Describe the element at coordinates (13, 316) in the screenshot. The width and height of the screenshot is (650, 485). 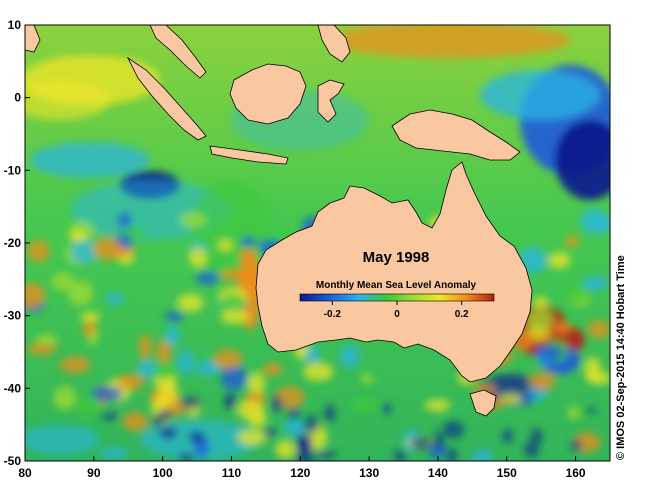
I see `y-tick-label: -30` at that location.